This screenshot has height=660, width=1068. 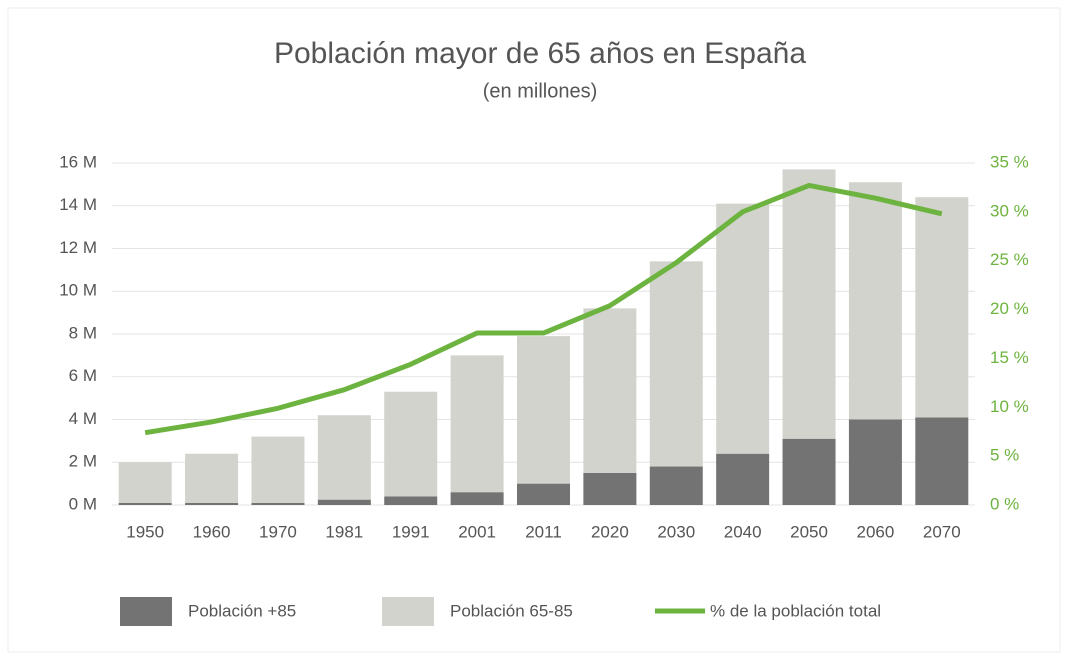 I want to click on x-tick-label: 2050, so click(x=809, y=531).